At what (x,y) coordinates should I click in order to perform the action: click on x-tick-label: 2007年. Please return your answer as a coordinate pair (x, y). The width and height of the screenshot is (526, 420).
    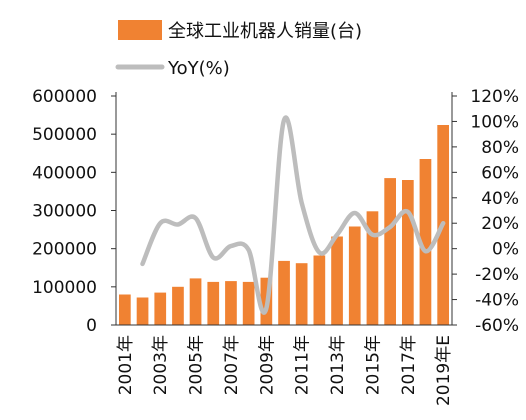
    Looking at the image, I should click on (232, 365).